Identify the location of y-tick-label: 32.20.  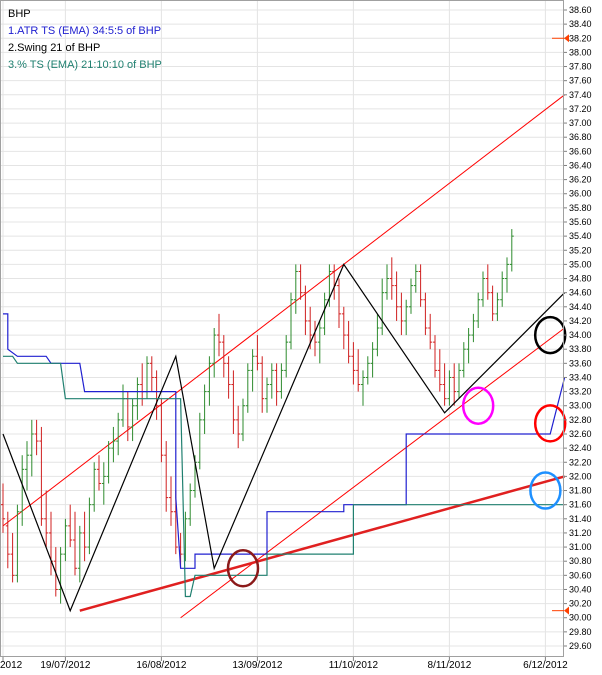
(580, 462).